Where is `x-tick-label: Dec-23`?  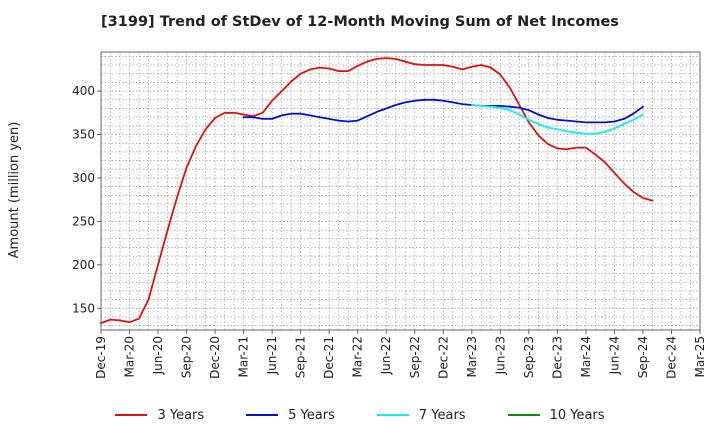 x-tick-label: Dec-23 is located at coordinates (557, 357).